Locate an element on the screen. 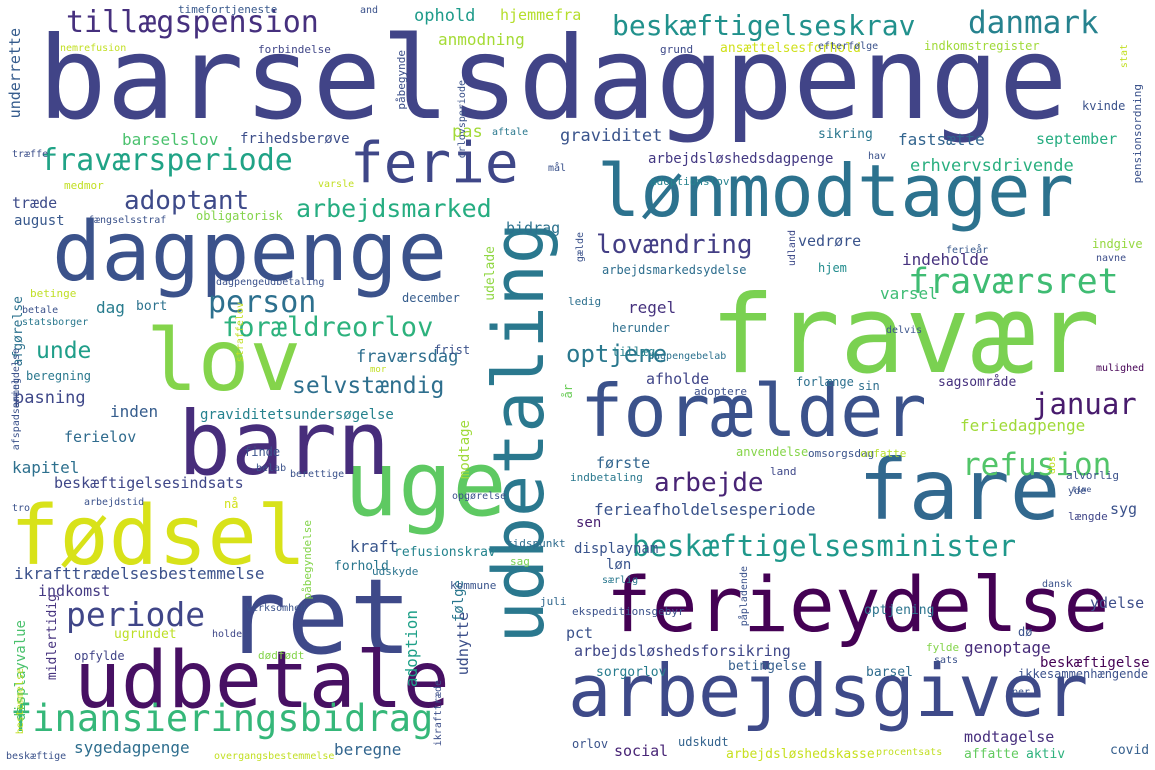  word: ferieafholdelsesperiode is located at coordinates (705, 509).